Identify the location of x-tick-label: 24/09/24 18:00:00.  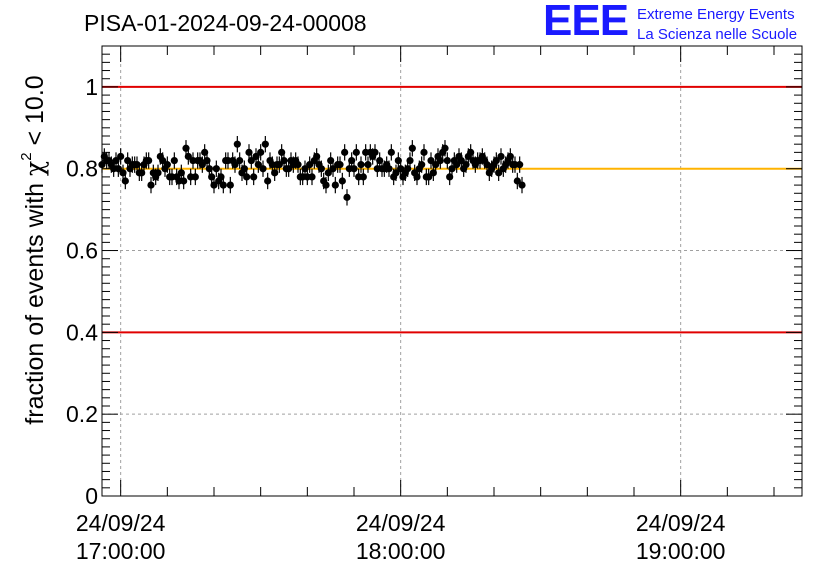
(401, 537).